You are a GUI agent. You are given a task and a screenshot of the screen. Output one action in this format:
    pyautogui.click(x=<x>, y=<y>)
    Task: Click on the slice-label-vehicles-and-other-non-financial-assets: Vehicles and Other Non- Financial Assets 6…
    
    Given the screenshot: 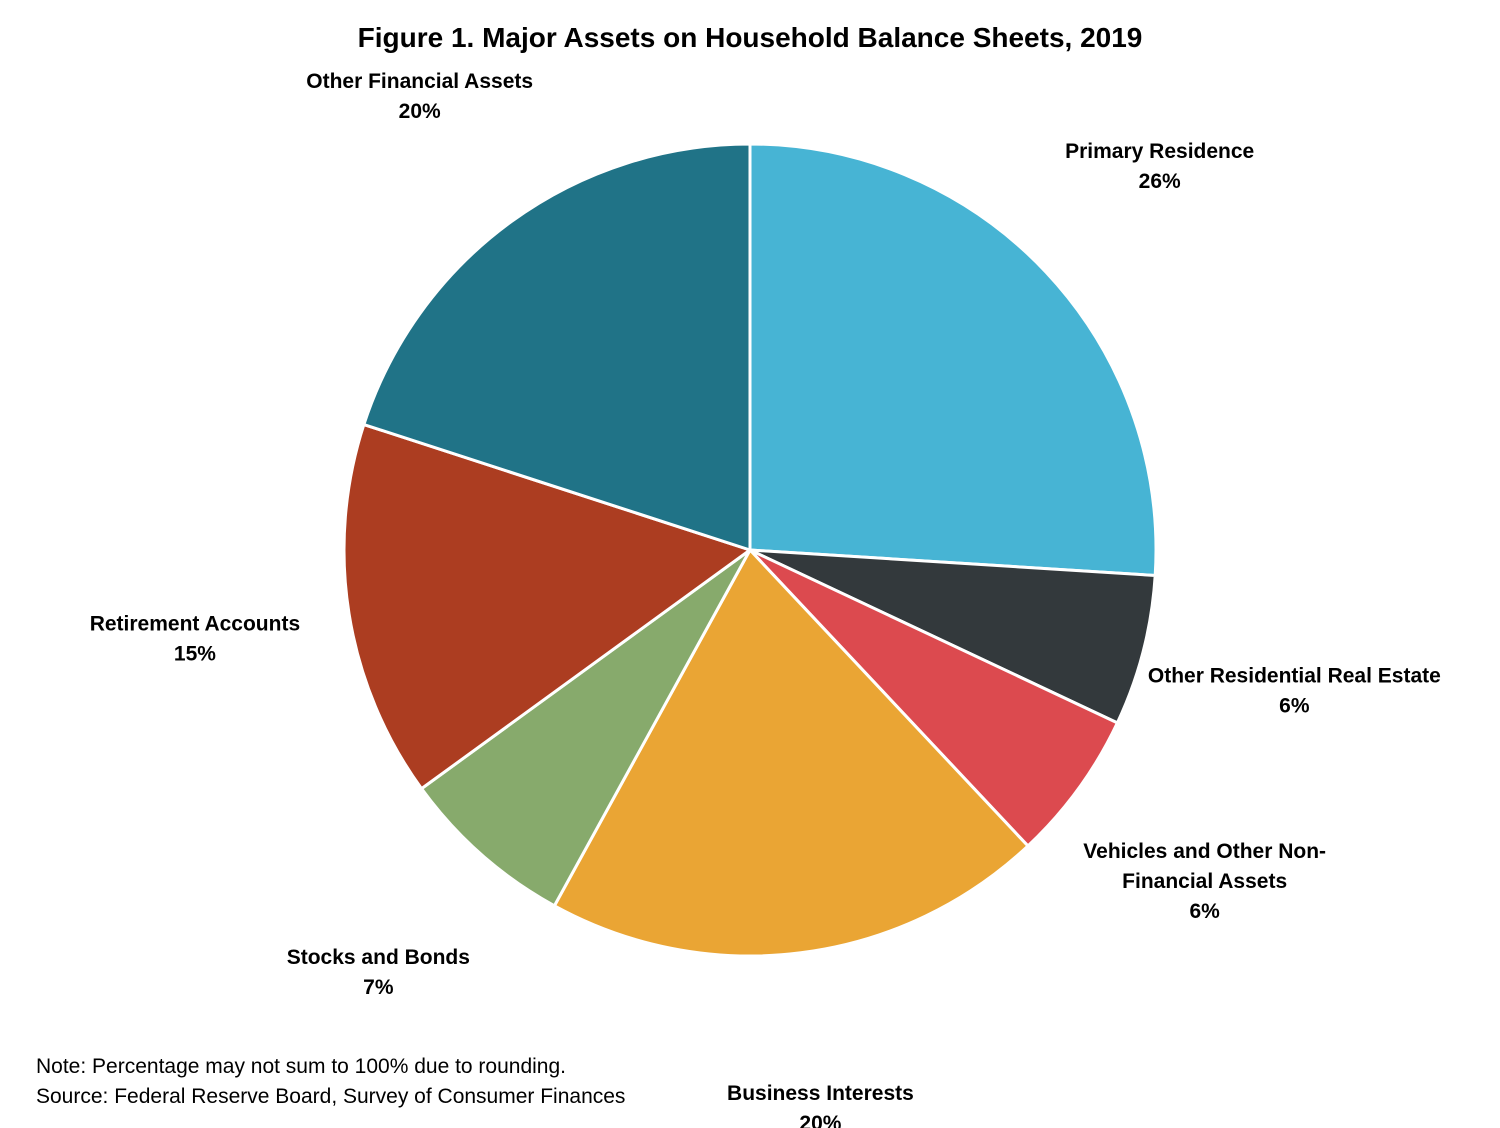 What is the action you would take?
    pyautogui.click(x=1204, y=881)
    